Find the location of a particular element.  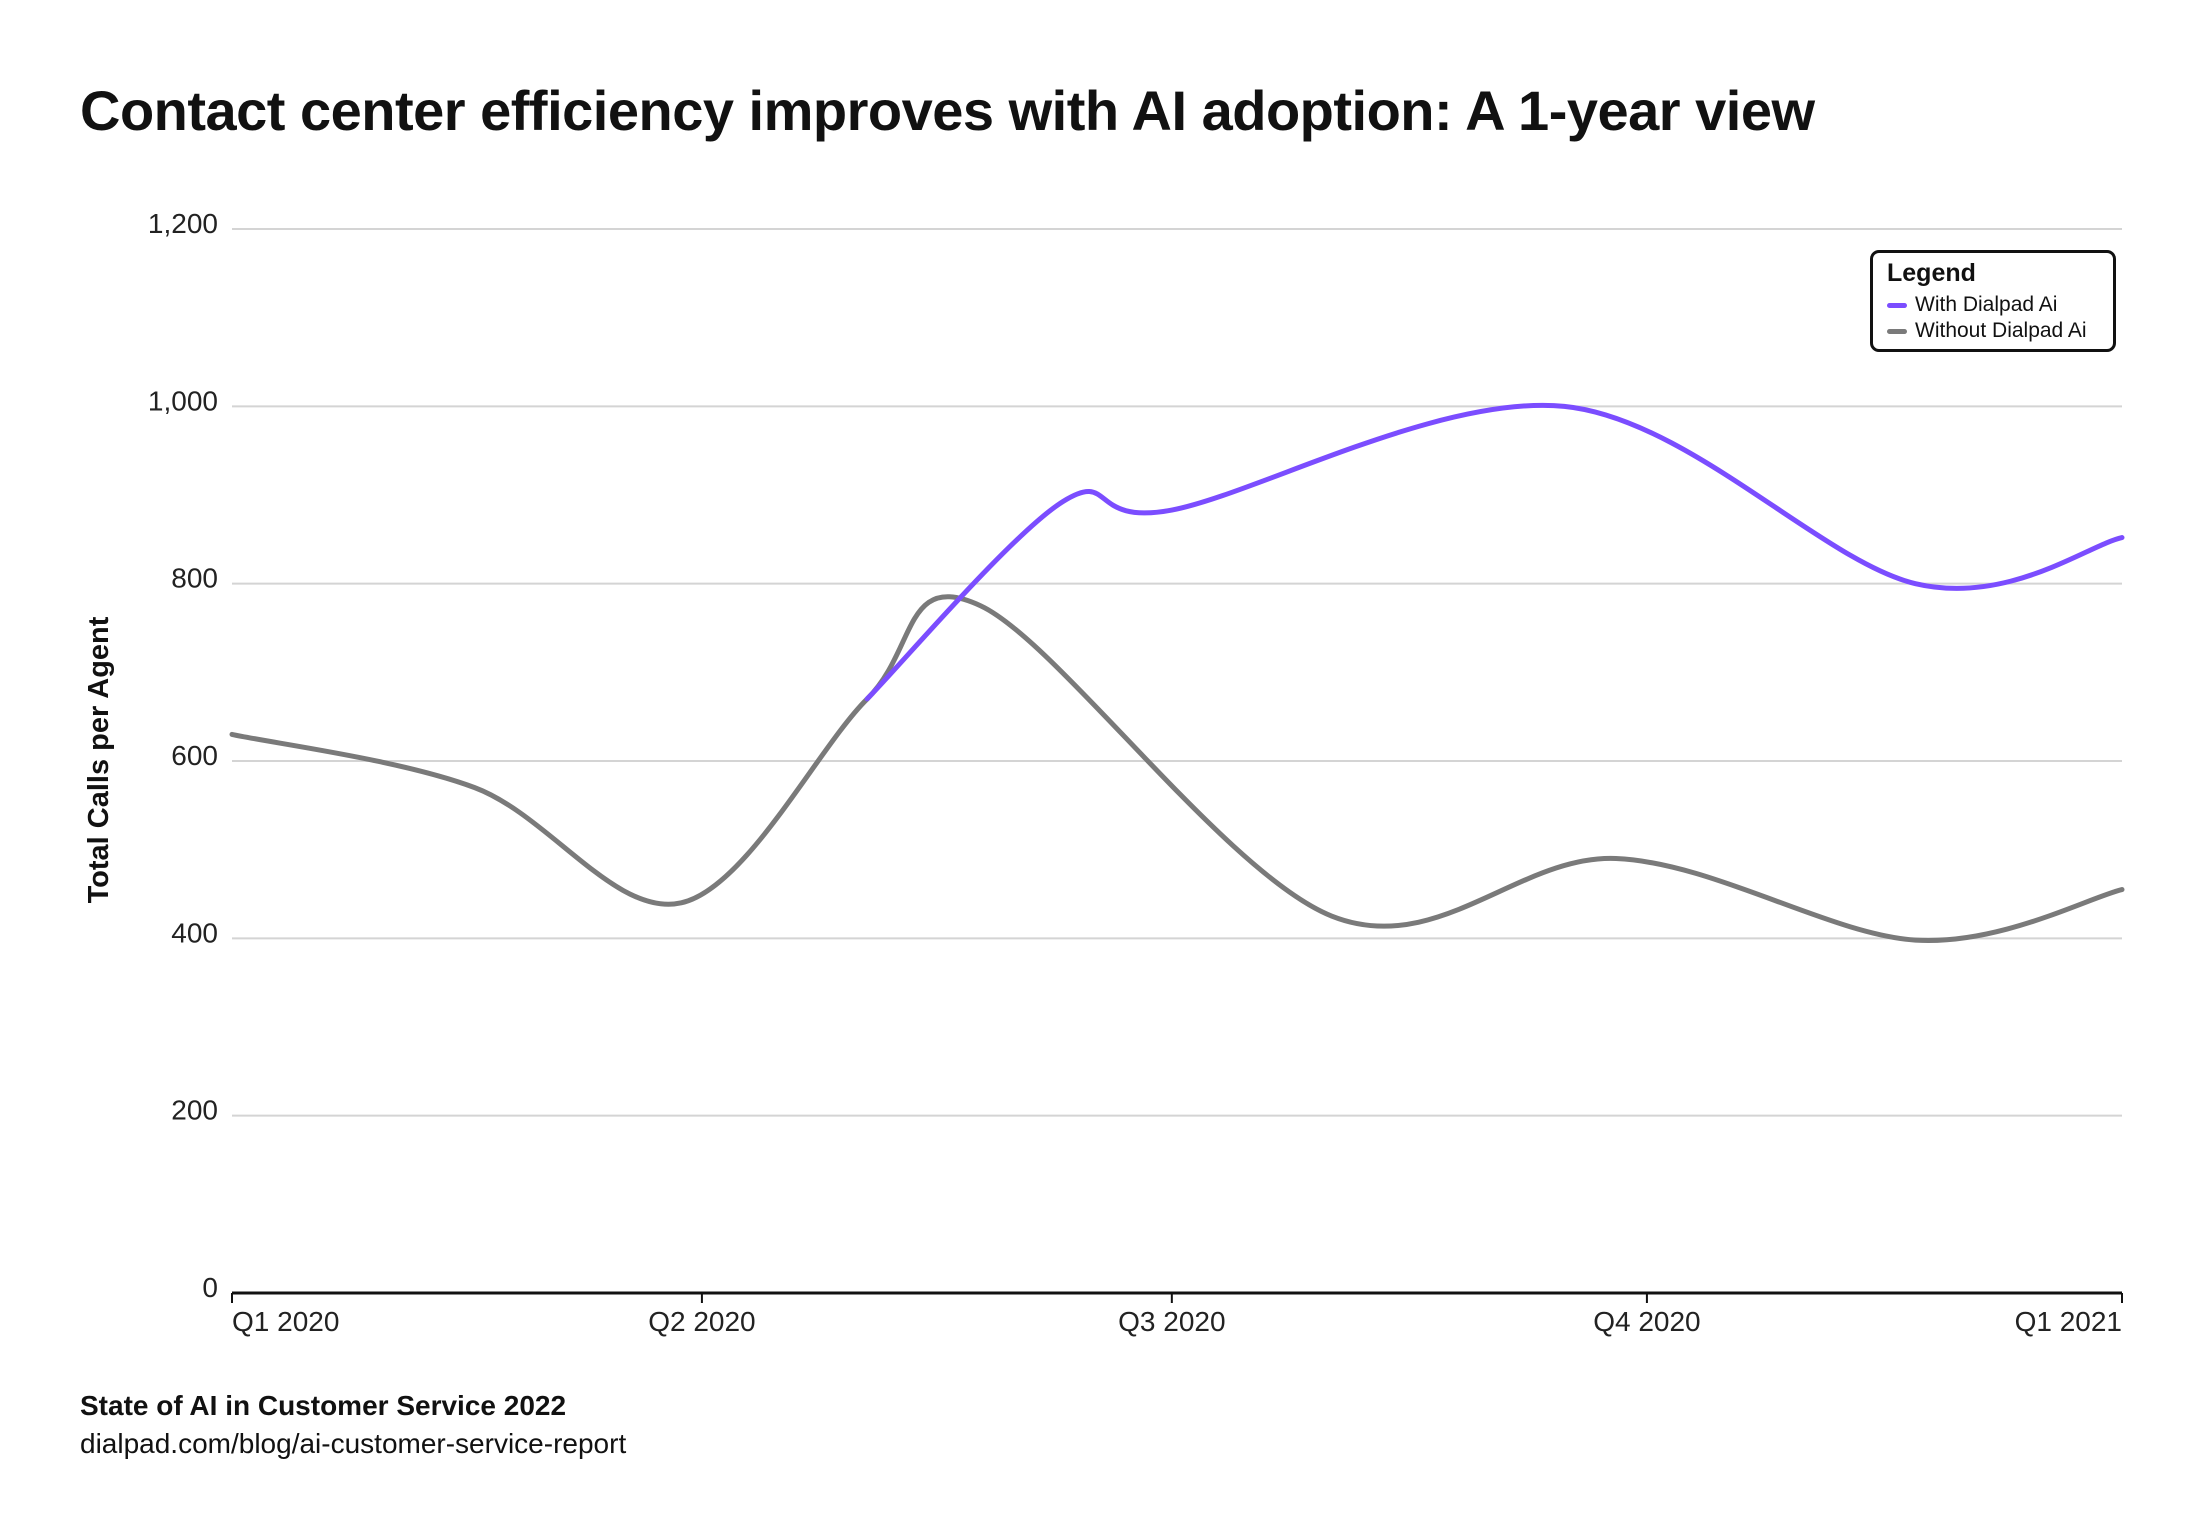

y-tick-label: 800 is located at coordinates (194, 578).